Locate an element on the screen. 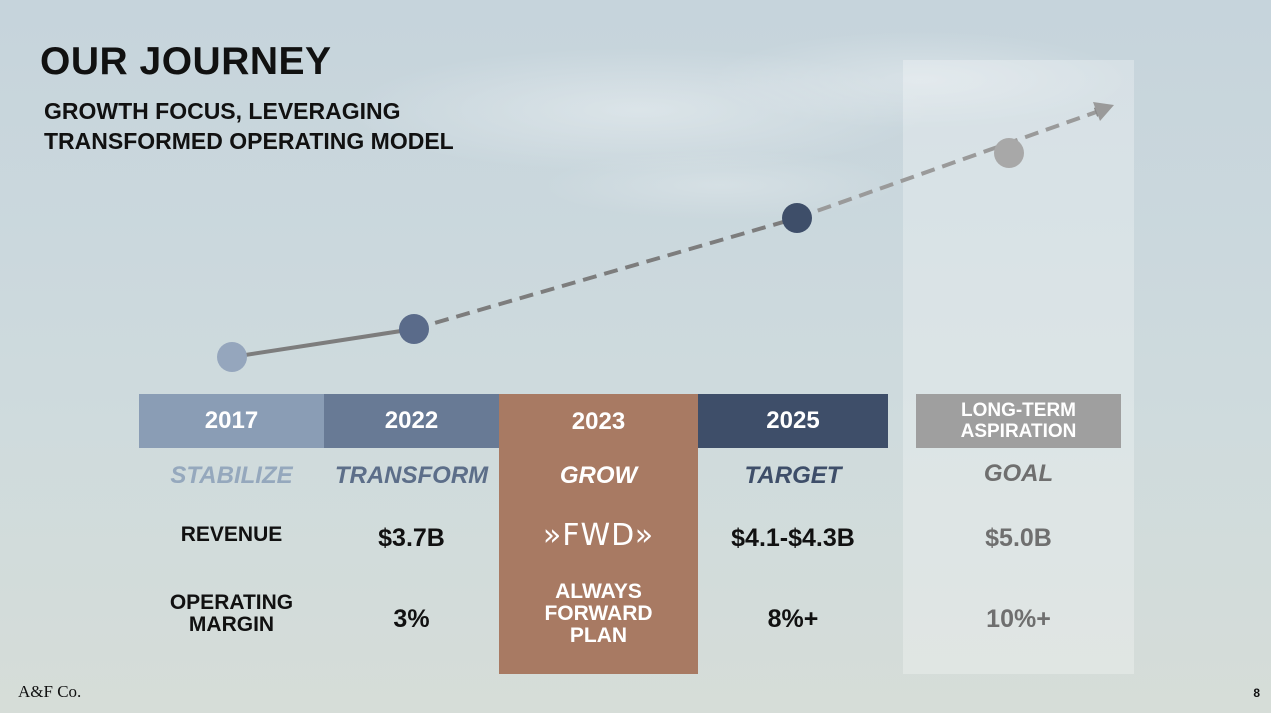 The width and height of the screenshot is (1271, 713). trend-point-2025 is located at coordinates (797, 218).